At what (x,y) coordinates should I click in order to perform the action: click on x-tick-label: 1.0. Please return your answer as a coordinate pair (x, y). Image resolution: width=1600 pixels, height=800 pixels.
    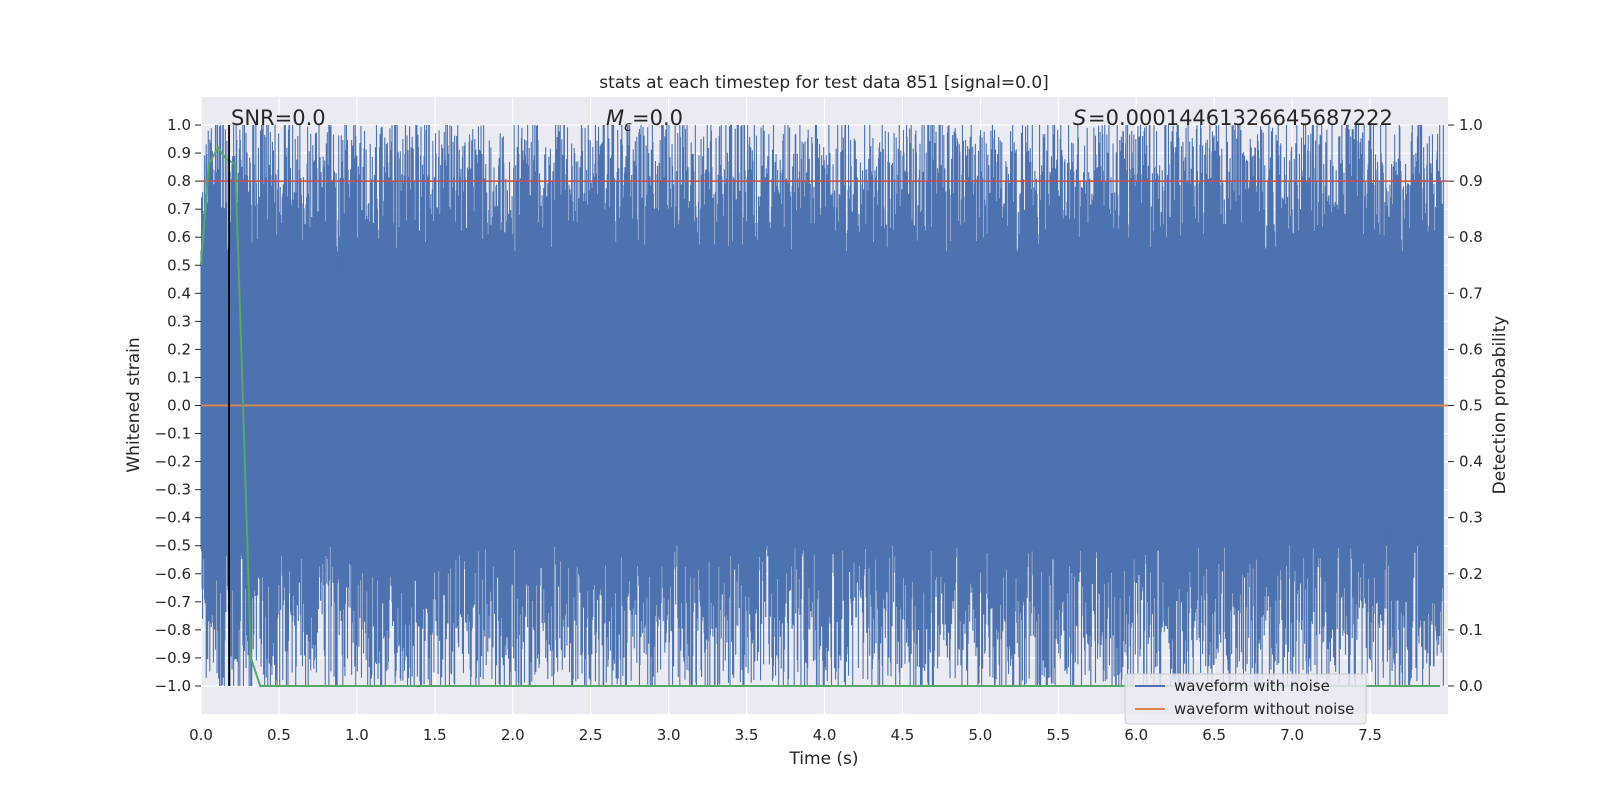
    Looking at the image, I should click on (357, 735).